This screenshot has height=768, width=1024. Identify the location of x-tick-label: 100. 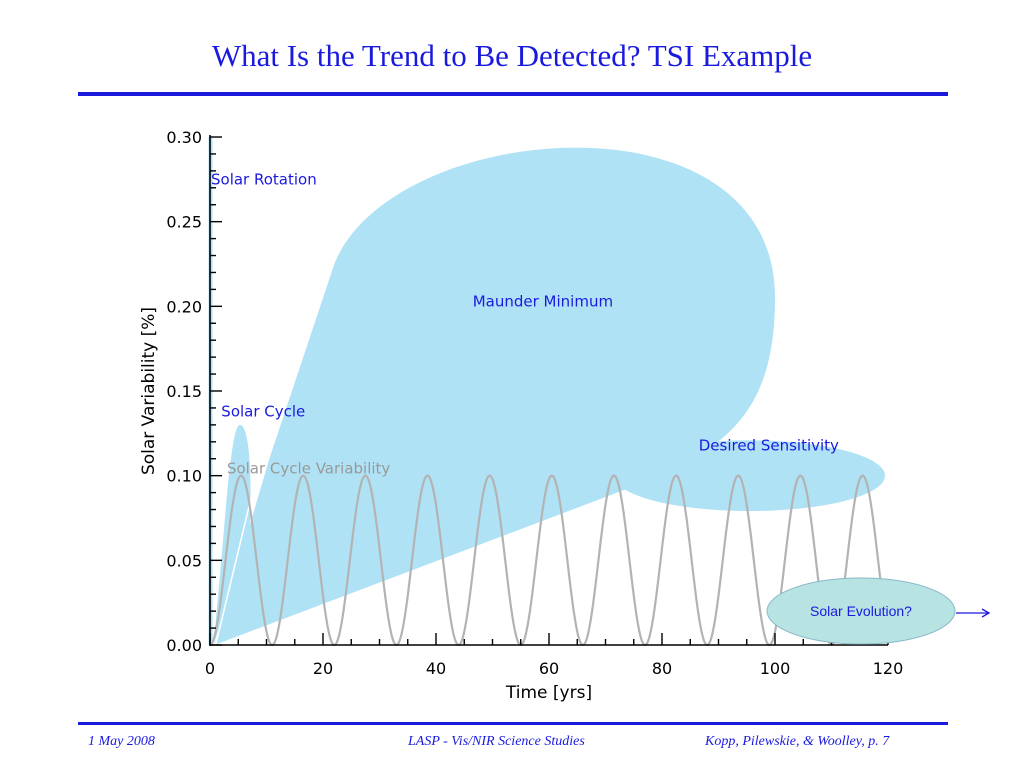
(775, 668).